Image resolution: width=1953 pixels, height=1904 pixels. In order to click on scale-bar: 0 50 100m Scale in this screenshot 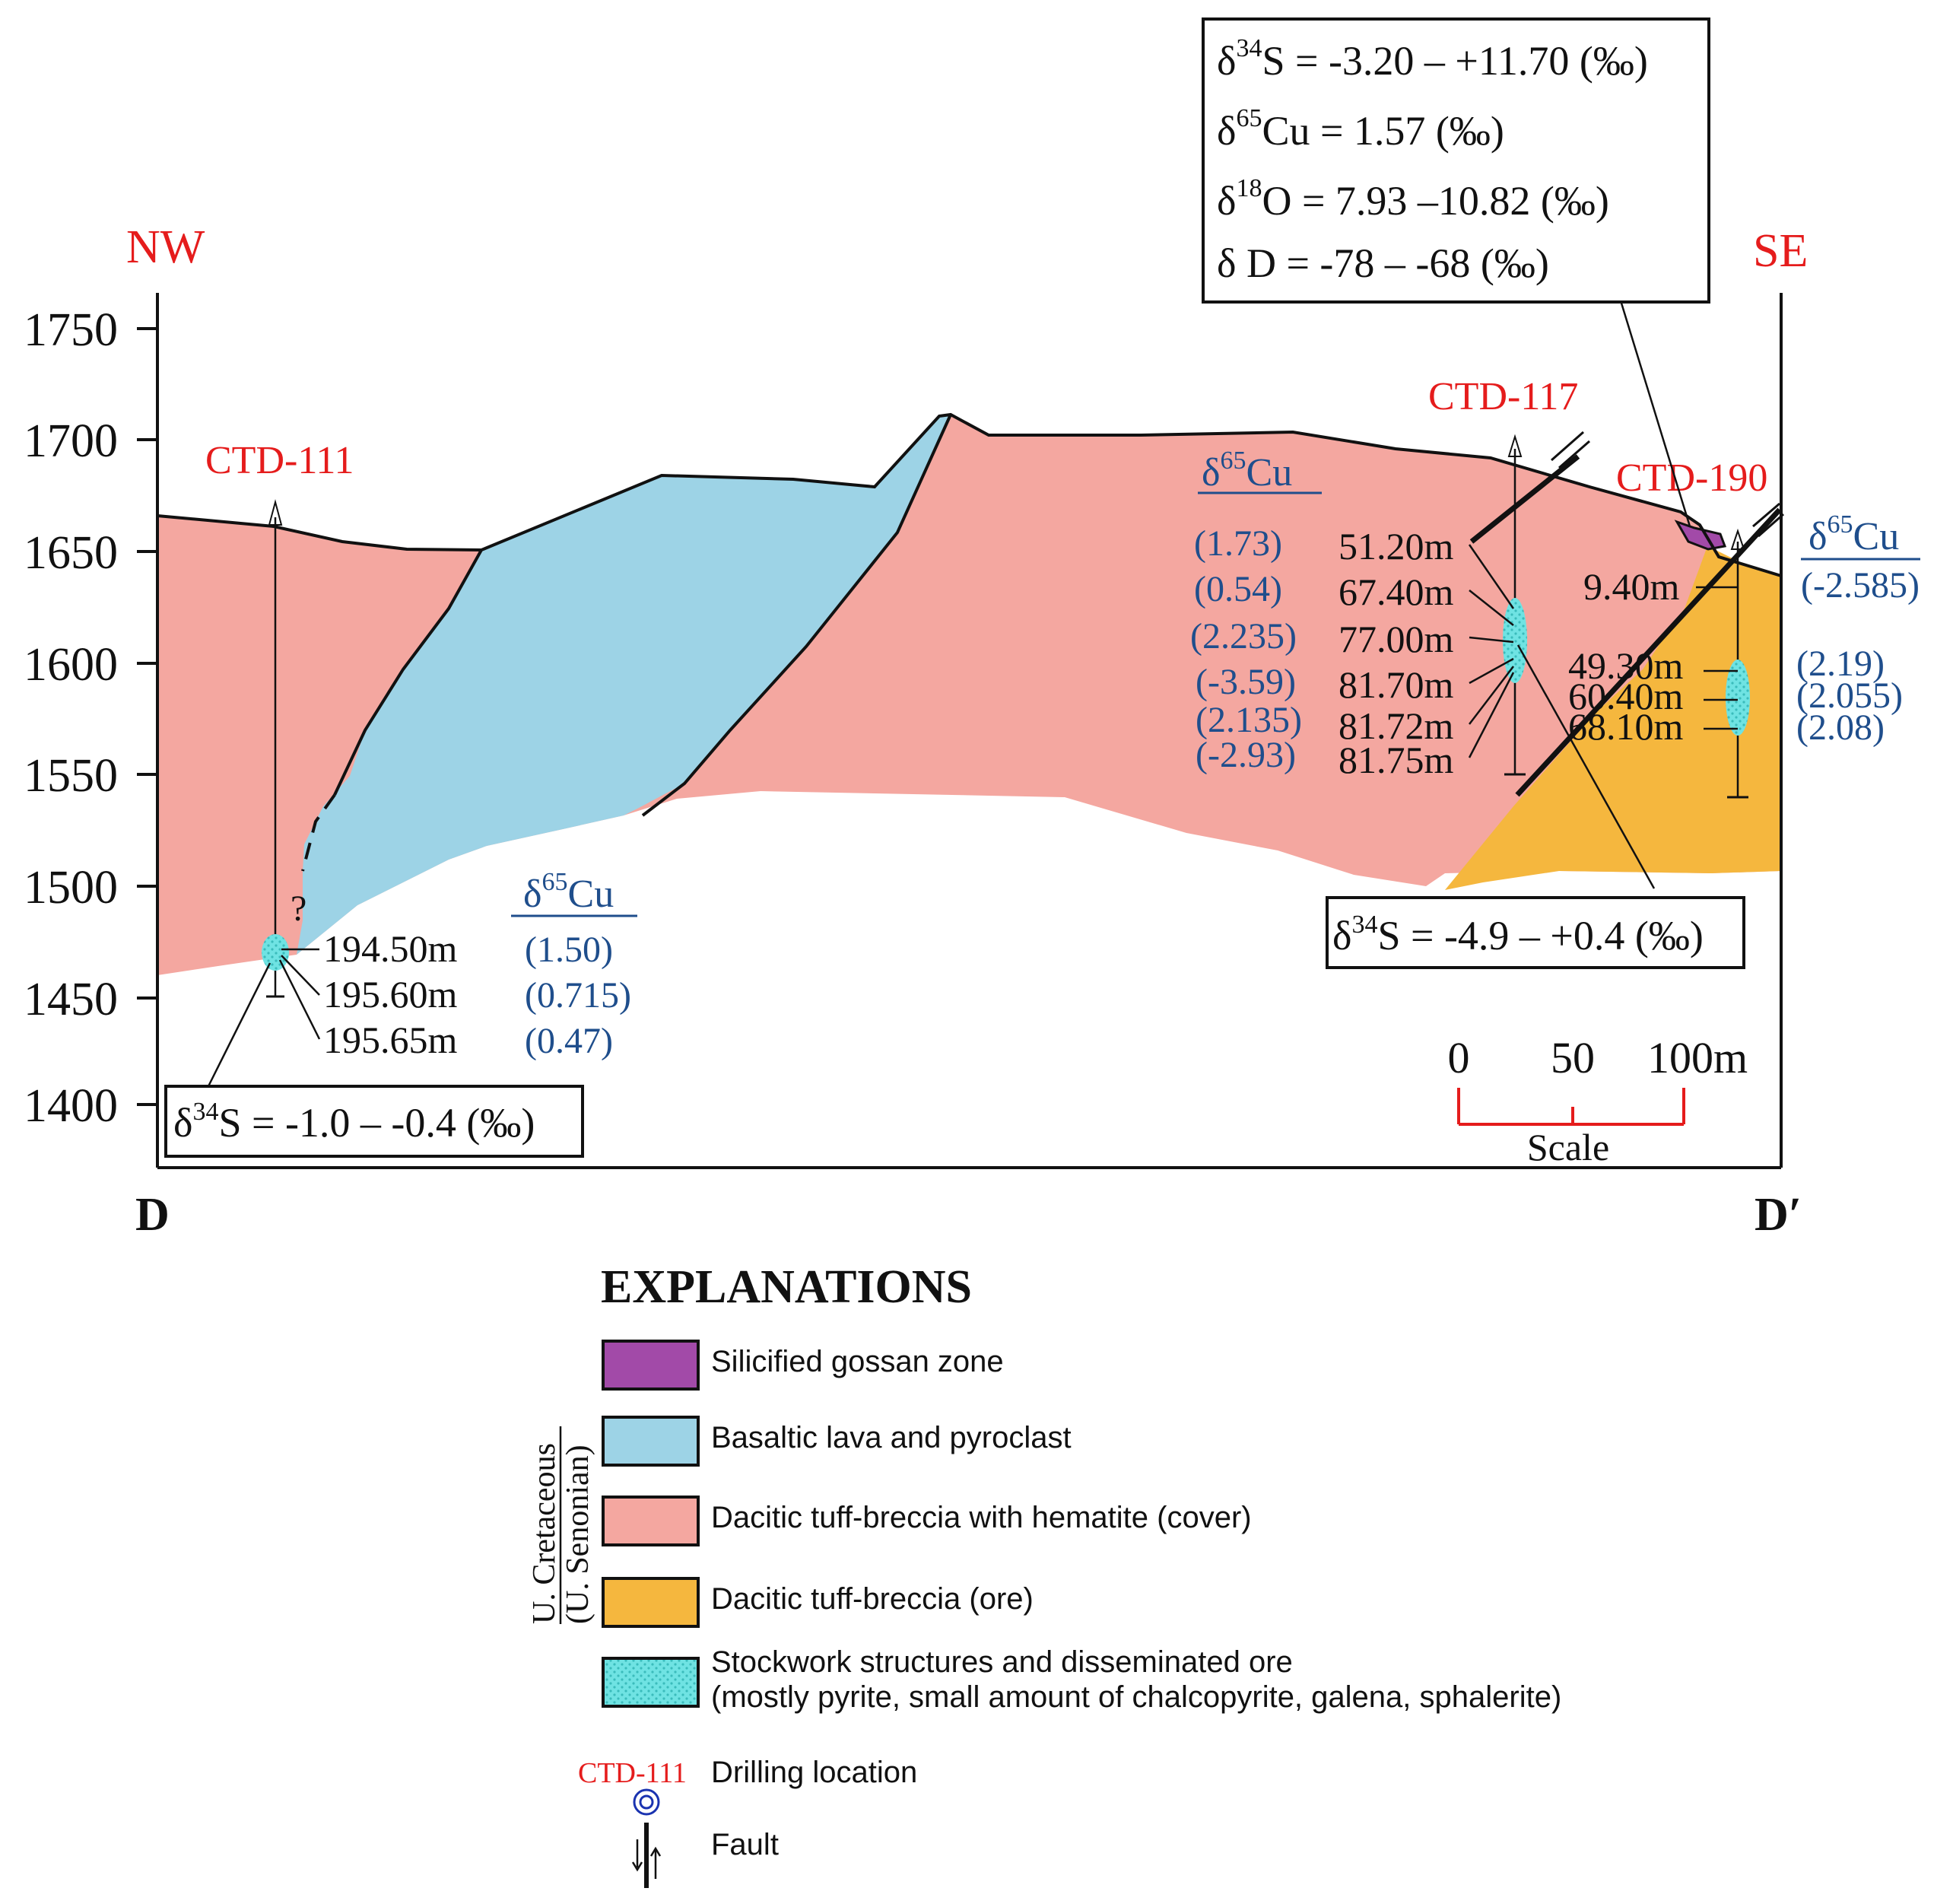, I will do `click(1598, 1100)`.